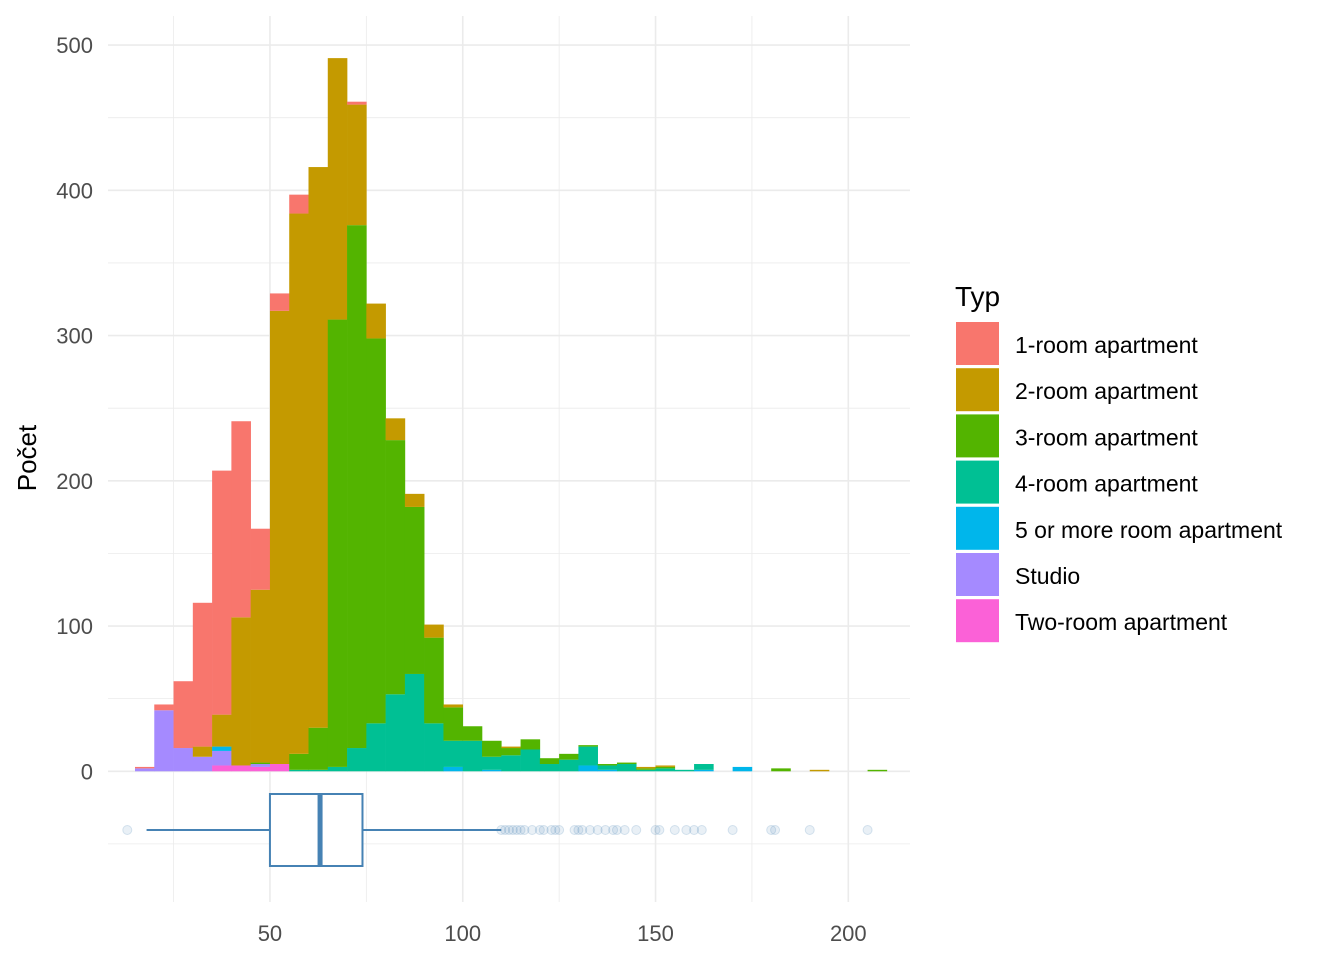  I want to click on legend-label: 3-room apartment, so click(1106, 437).